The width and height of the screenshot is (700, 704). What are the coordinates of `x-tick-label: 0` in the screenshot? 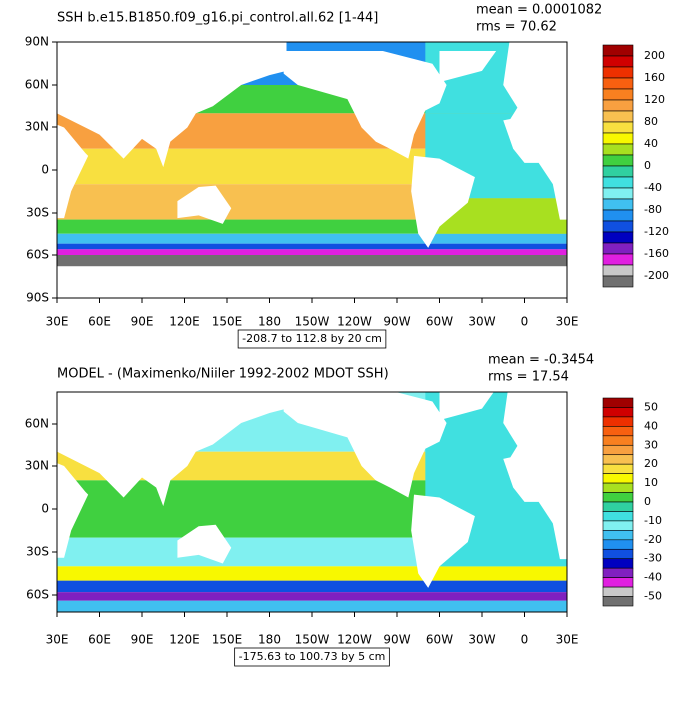 It's located at (525, 322).